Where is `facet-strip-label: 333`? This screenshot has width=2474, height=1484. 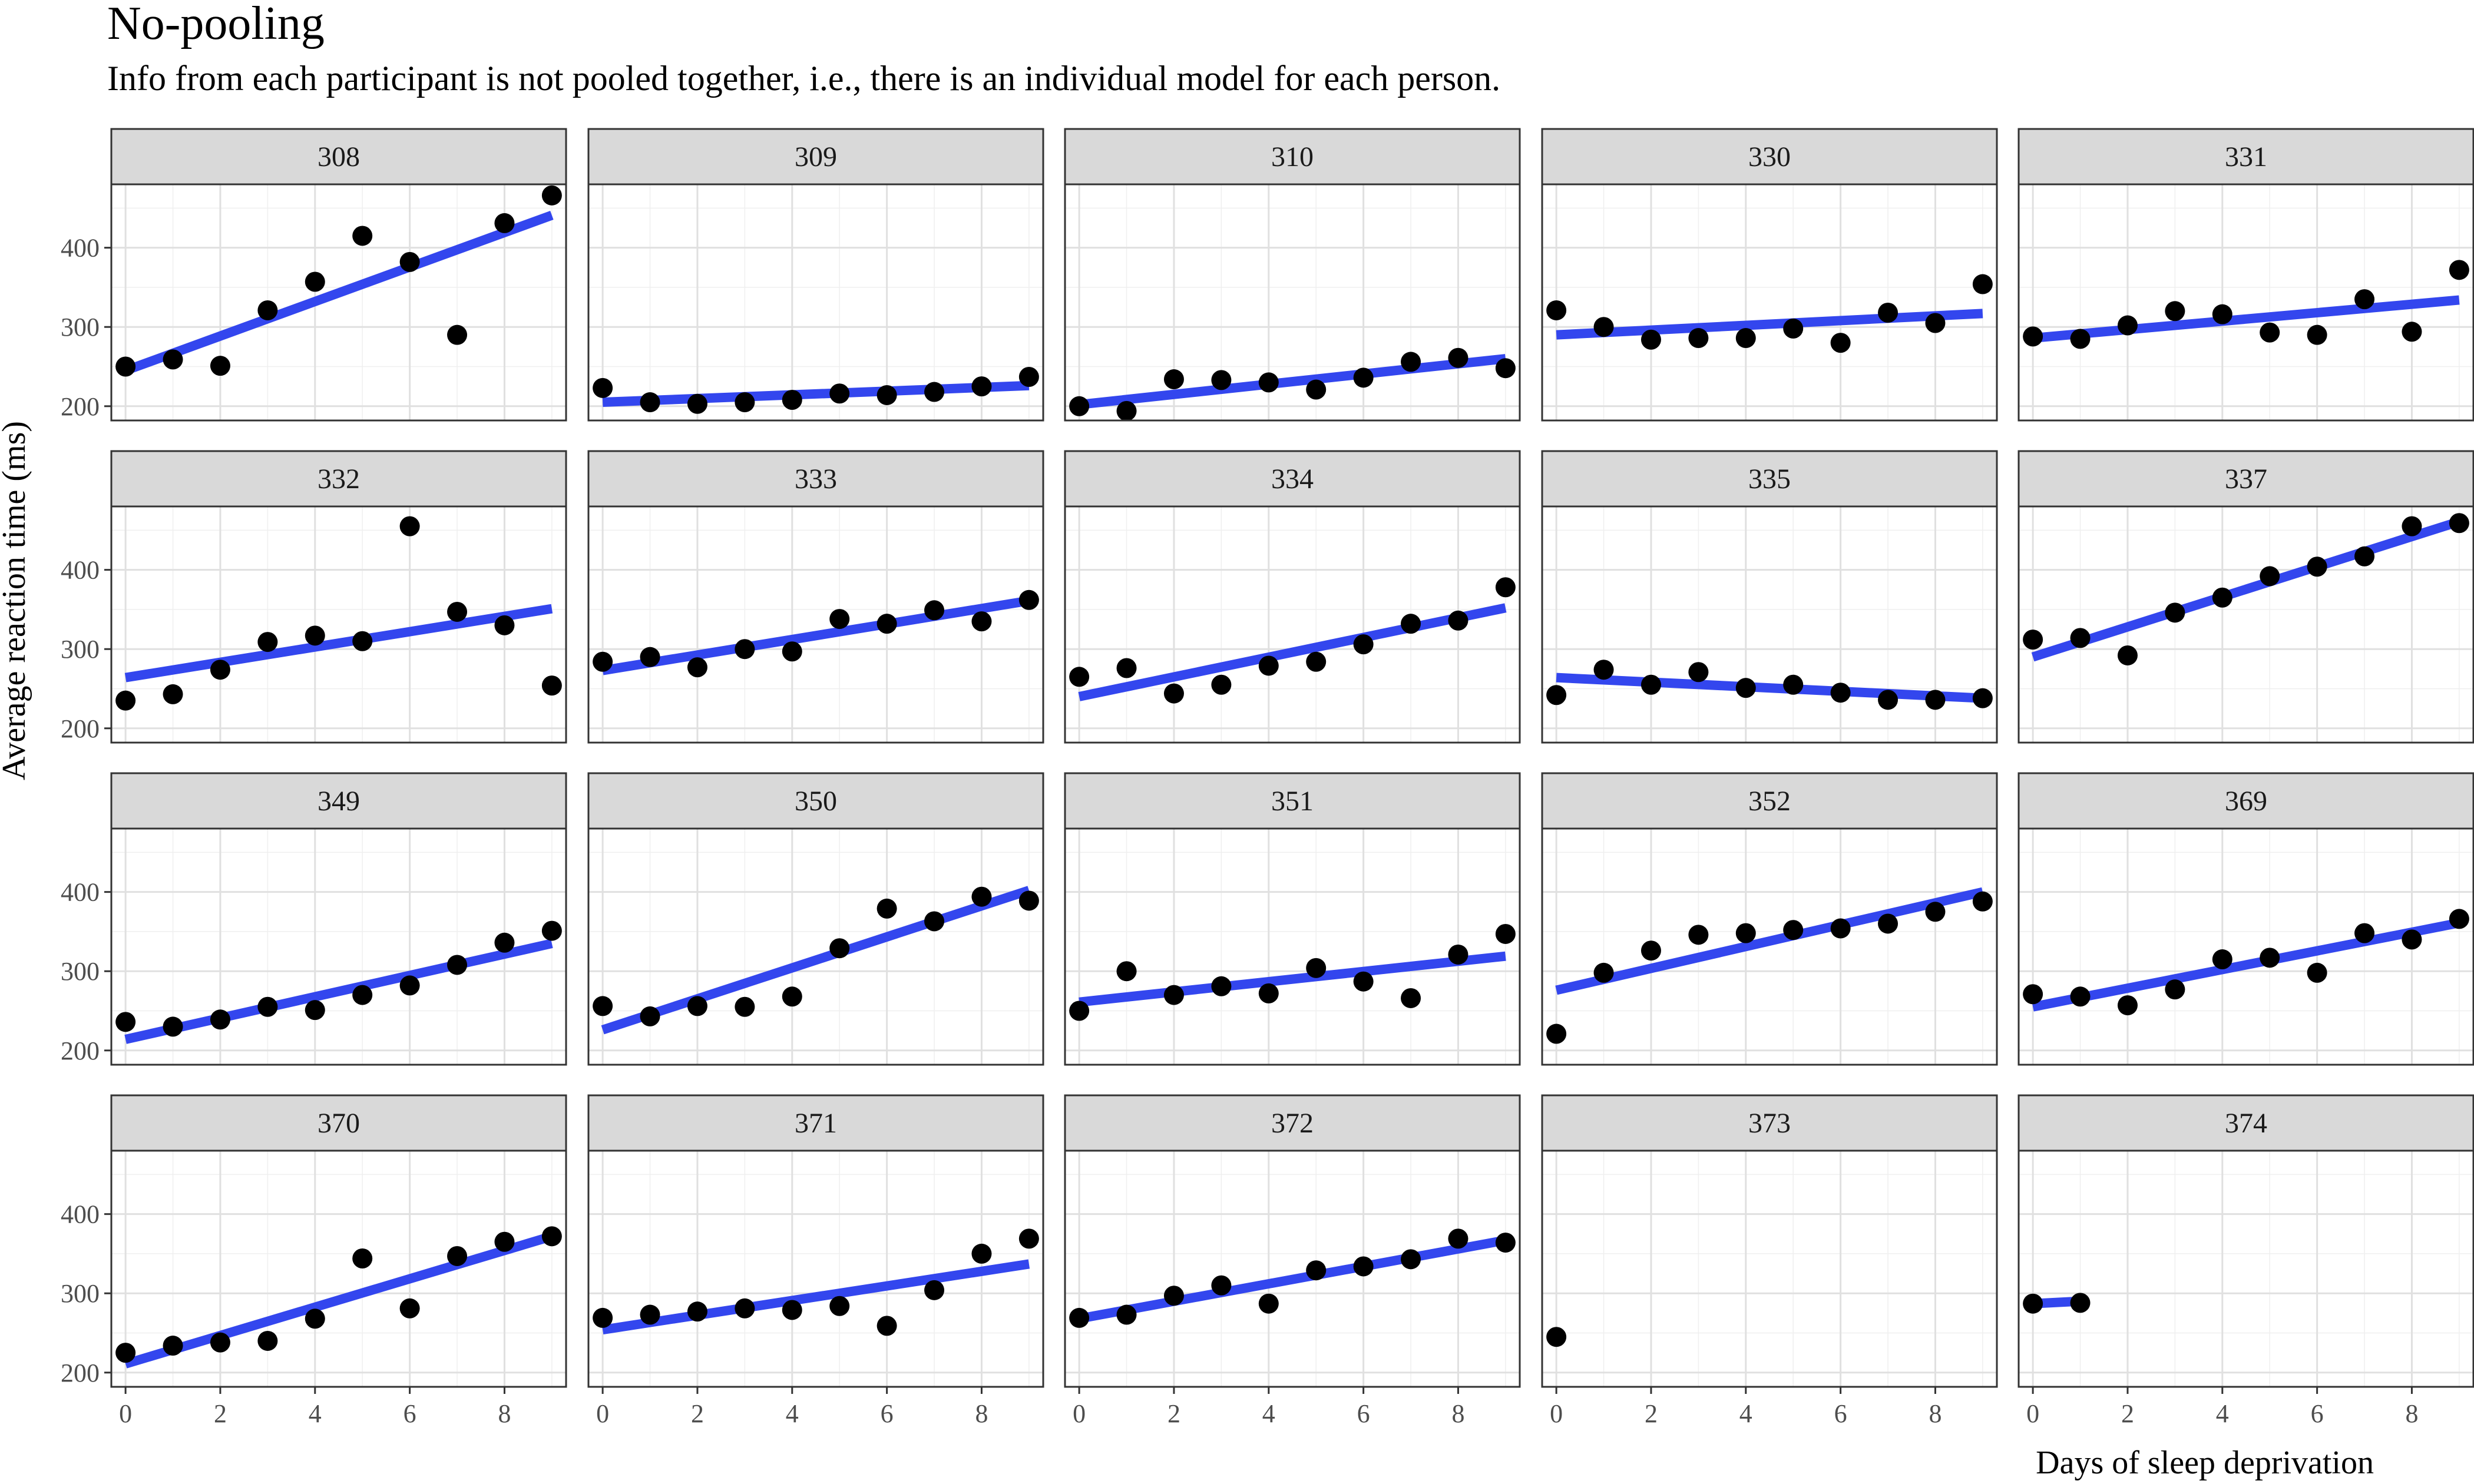 facet-strip-label: 333 is located at coordinates (816, 479).